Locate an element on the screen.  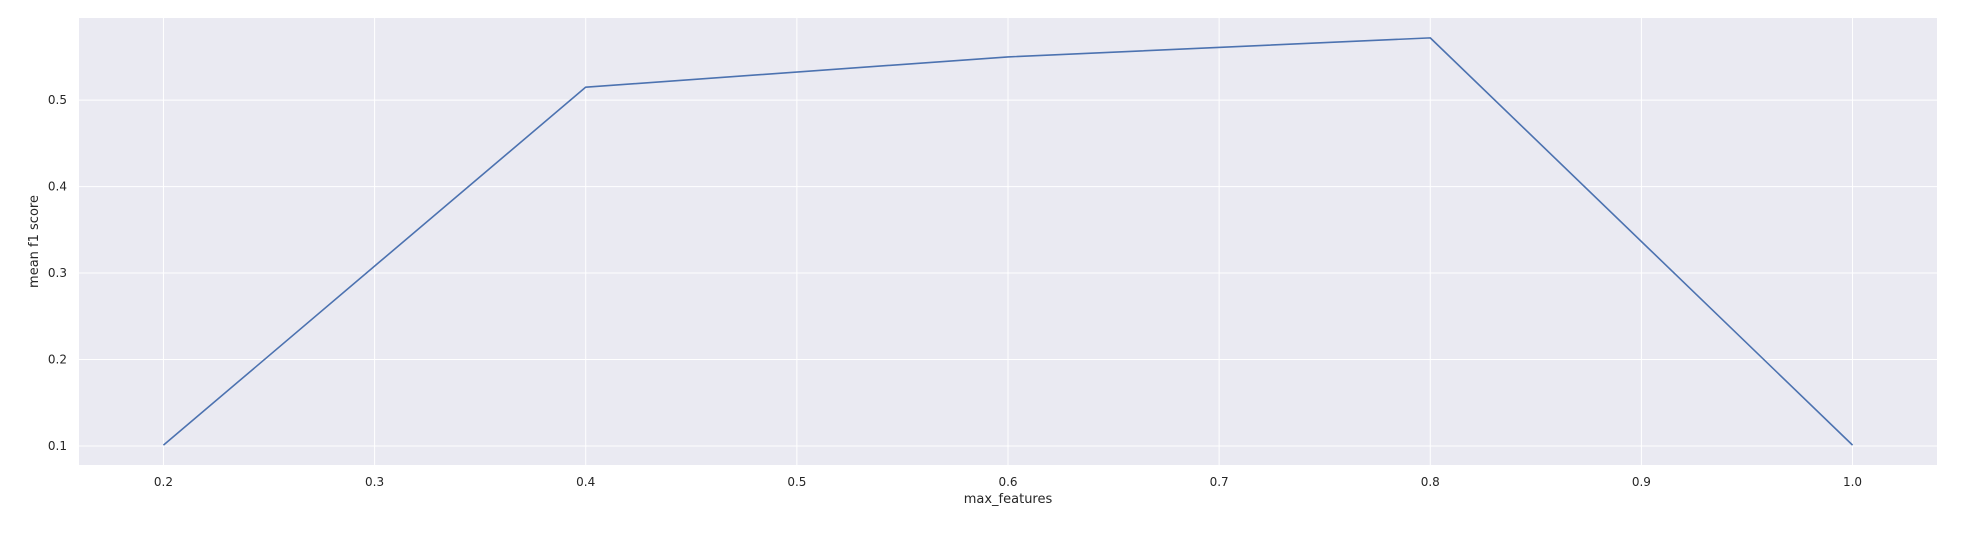
y-axis-ticks: 0.1 0.2 0.3 0.4 0.5 is located at coordinates (57, 273).